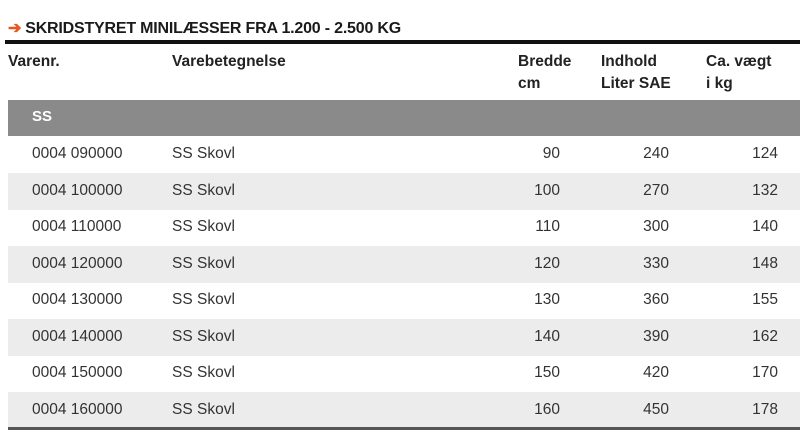 This screenshot has height=430, width=800. I want to click on table-row: 0004 150000 SS Skovl 150 420 170, so click(404, 373).